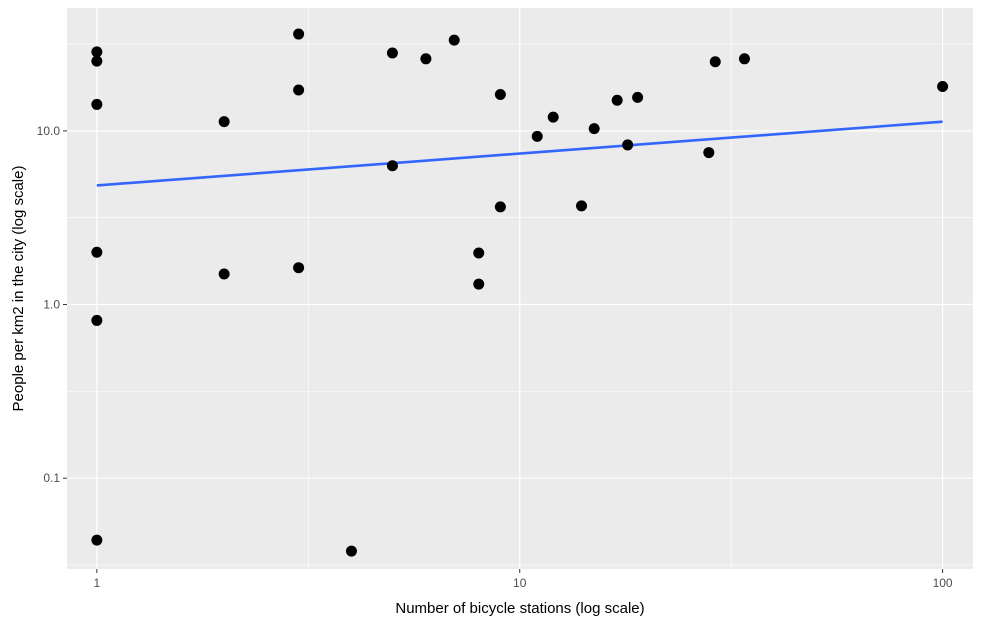 Image resolution: width=983 pixels, height=626 pixels. What do you see at coordinates (943, 583) in the screenshot?
I see `x-tick-label: 100` at bounding box center [943, 583].